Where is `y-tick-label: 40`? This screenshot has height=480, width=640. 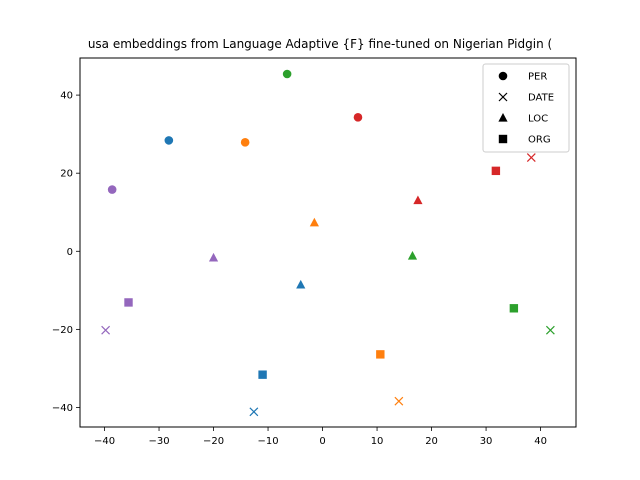
y-tick-label: 40 is located at coordinates (66, 96).